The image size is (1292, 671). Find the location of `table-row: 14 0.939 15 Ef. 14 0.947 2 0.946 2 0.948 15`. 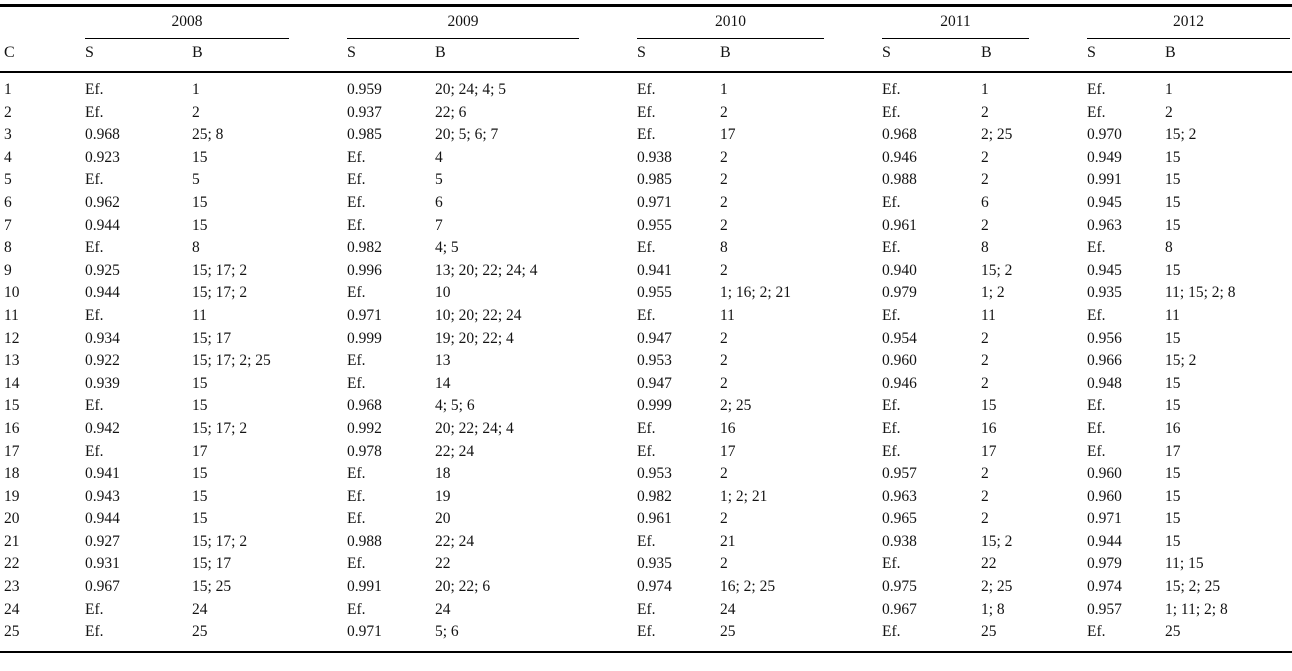

table-row: 14 0.939 15 Ef. 14 0.947 2 0.946 2 0.948 15 is located at coordinates (646, 384).